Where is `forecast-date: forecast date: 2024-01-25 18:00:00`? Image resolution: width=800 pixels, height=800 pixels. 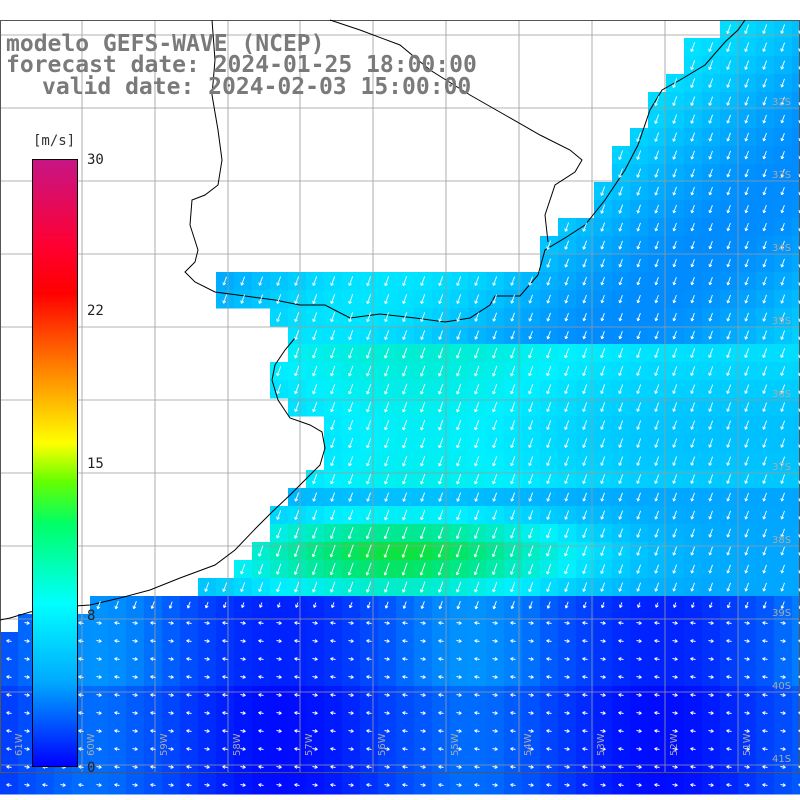 forecast-date: forecast date: 2024-01-25 18:00:00 is located at coordinates (241, 65).